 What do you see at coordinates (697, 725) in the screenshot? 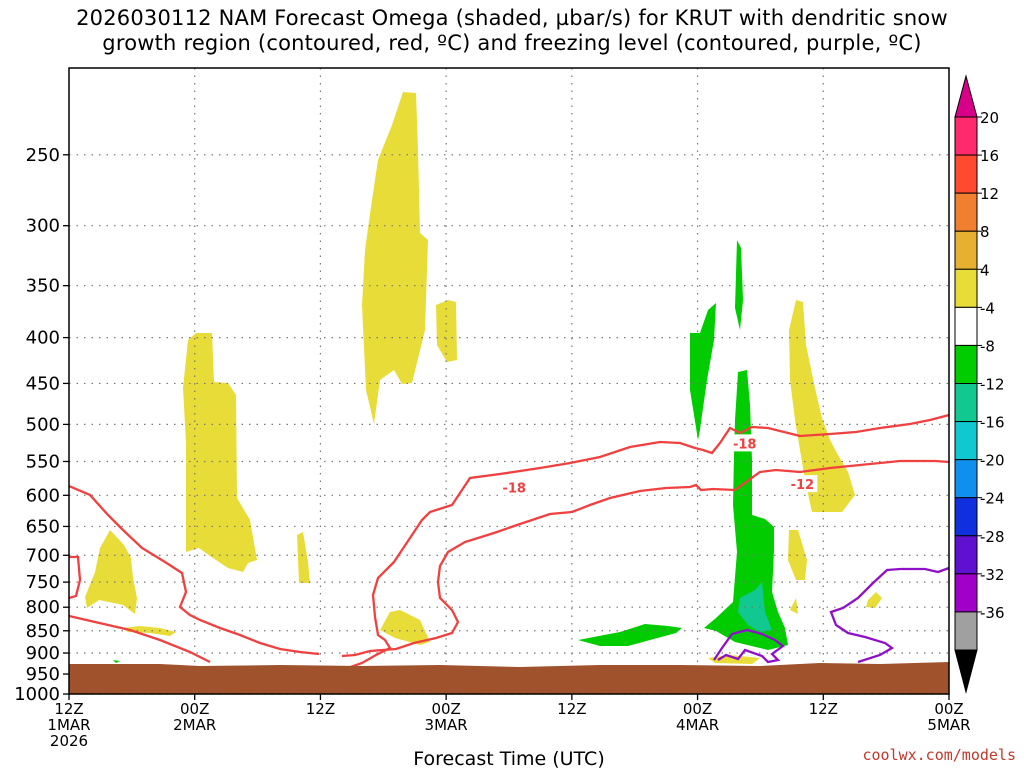
I see `x-tick-label: 4MAR` at bounding box center [697, 725].